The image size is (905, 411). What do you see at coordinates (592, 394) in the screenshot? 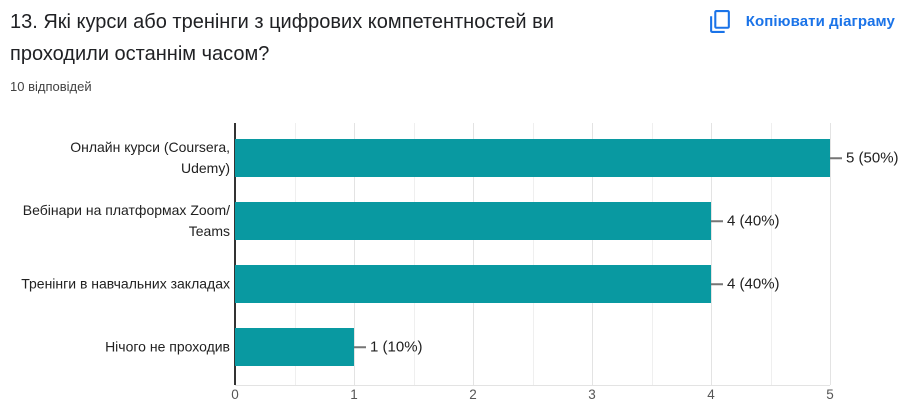
I see `x-tick-label: 3` at bounding box center [592, 394].